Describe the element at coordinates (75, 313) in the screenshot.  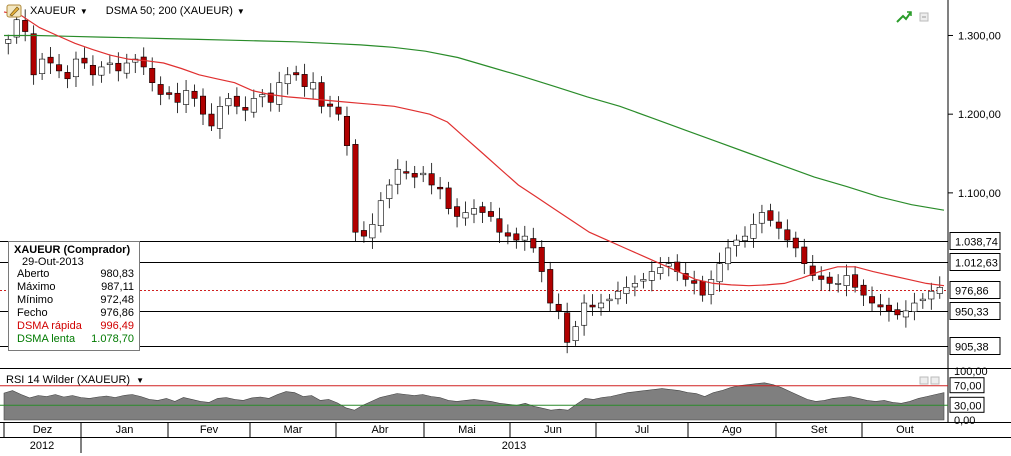
I see `info-row-close: Fecho 976,86` at that location.